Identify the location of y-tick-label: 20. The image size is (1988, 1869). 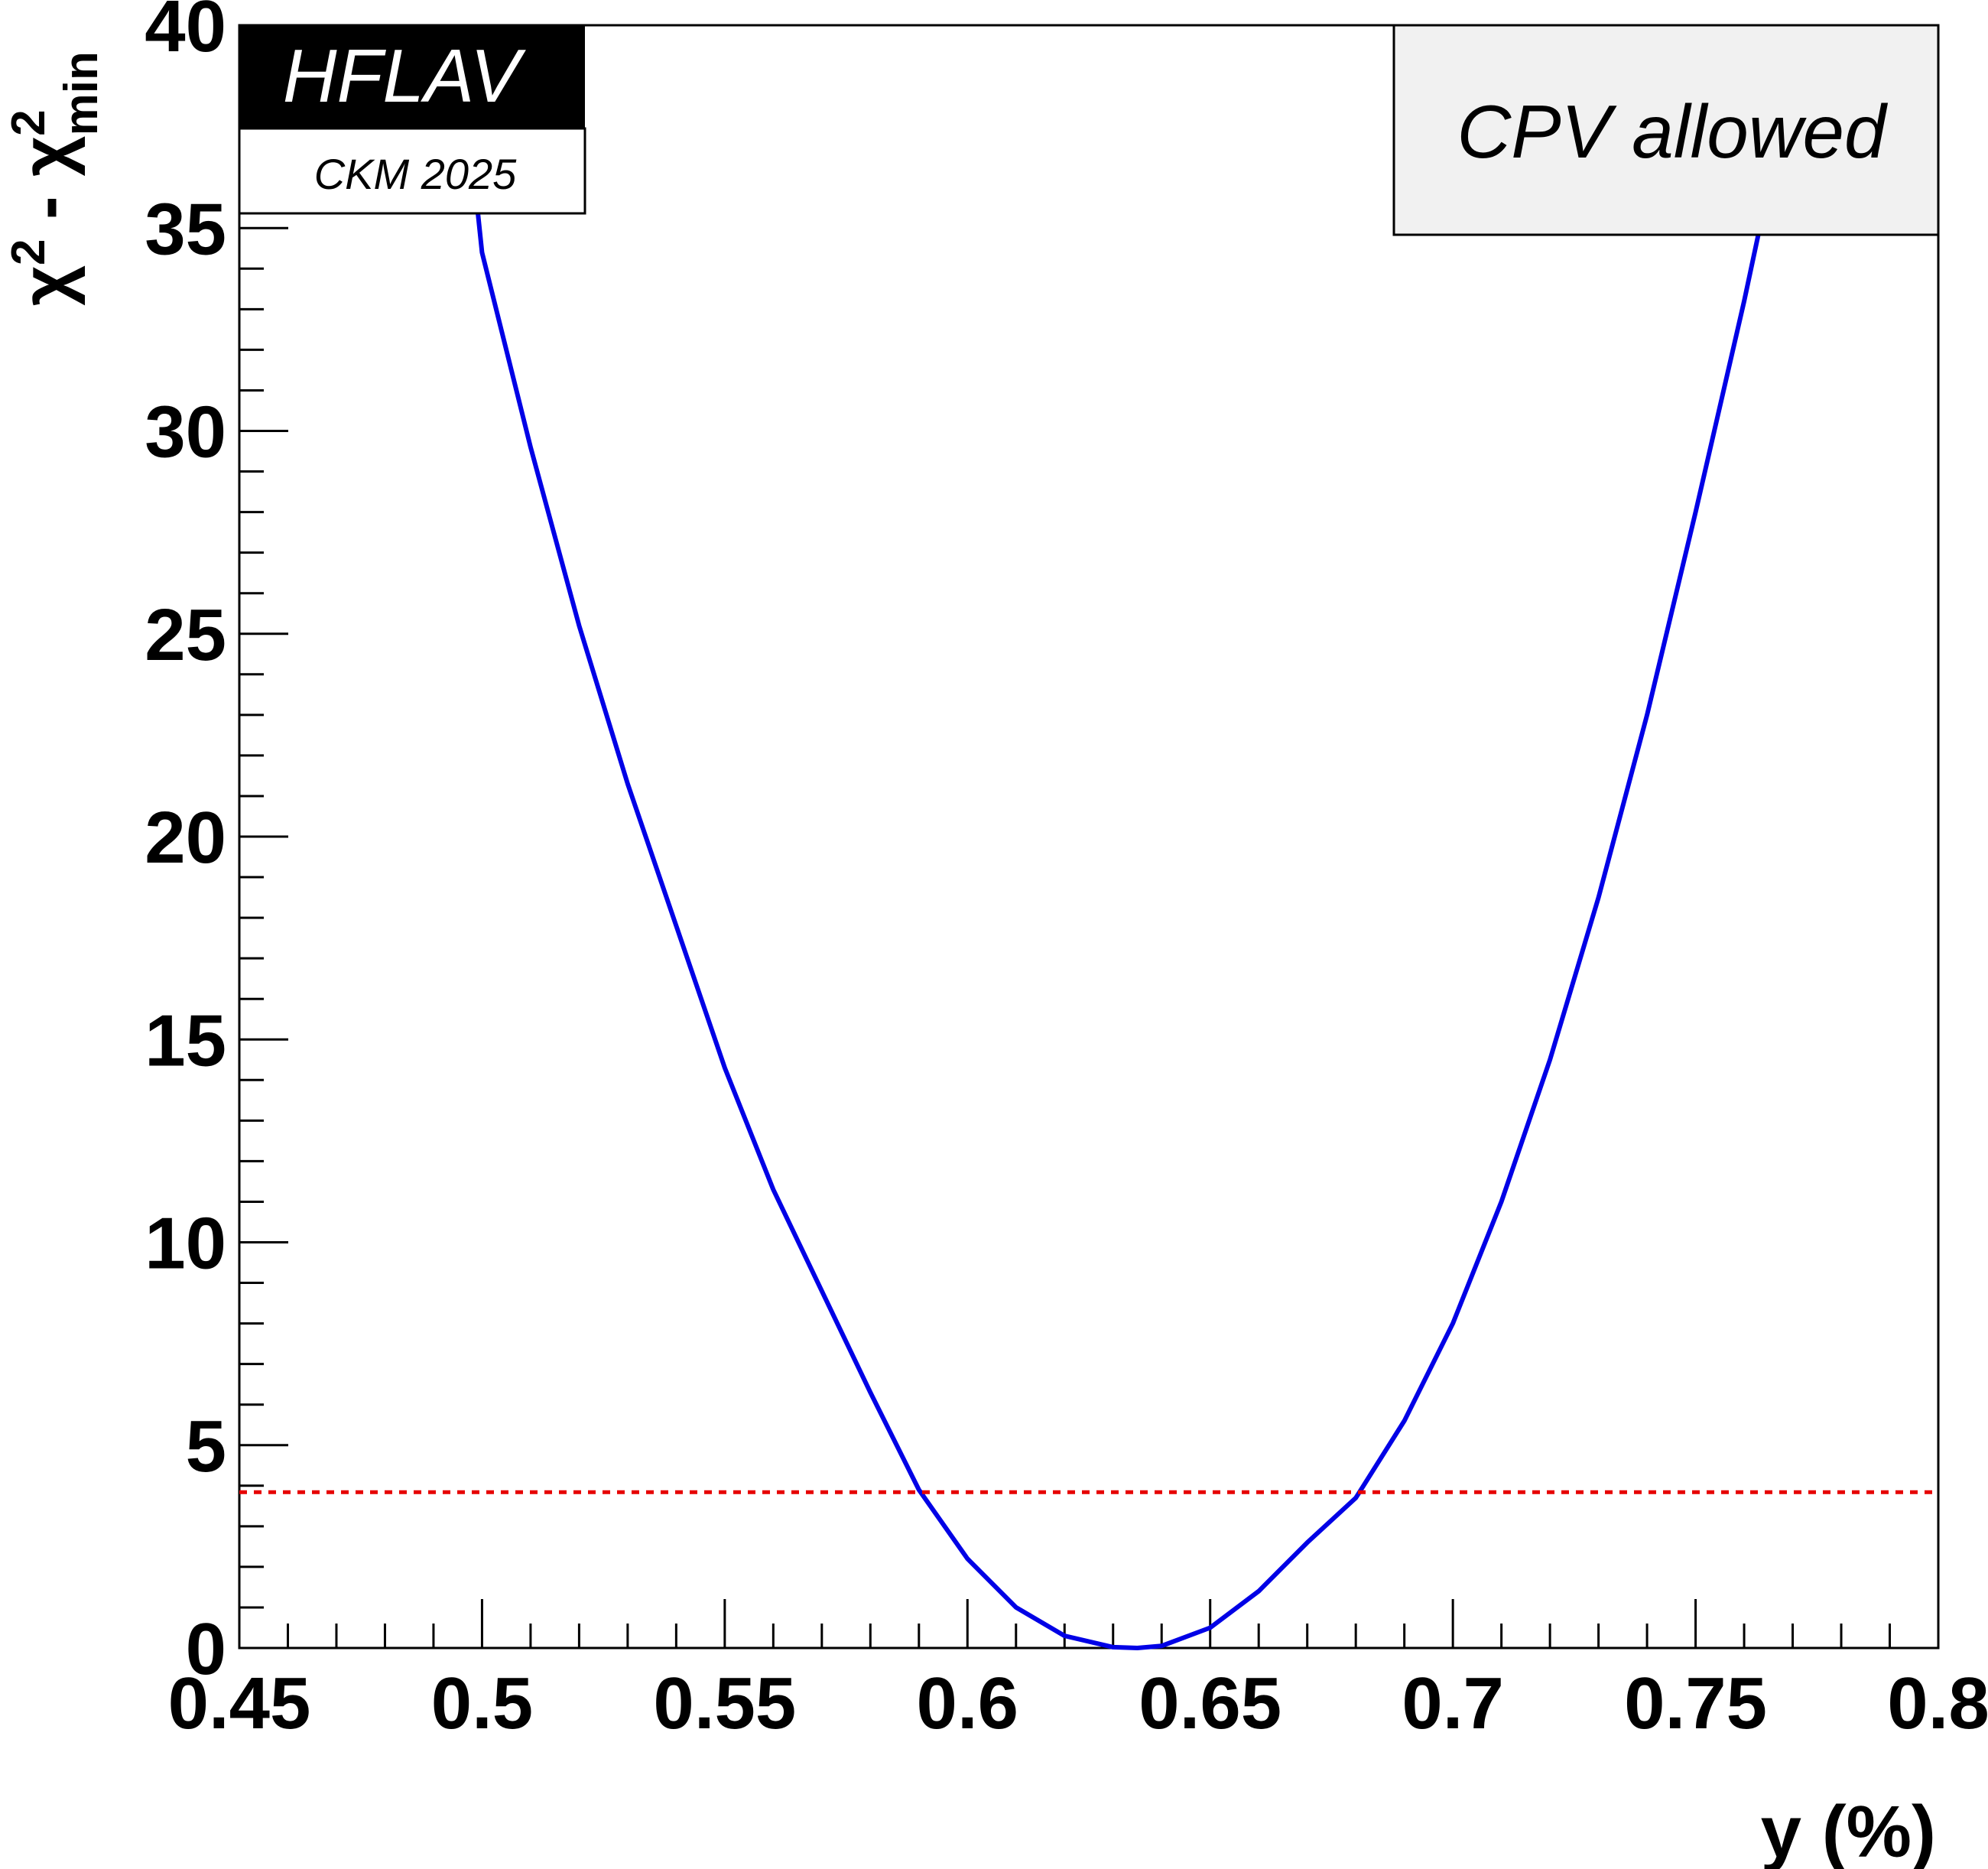
(185, 838).